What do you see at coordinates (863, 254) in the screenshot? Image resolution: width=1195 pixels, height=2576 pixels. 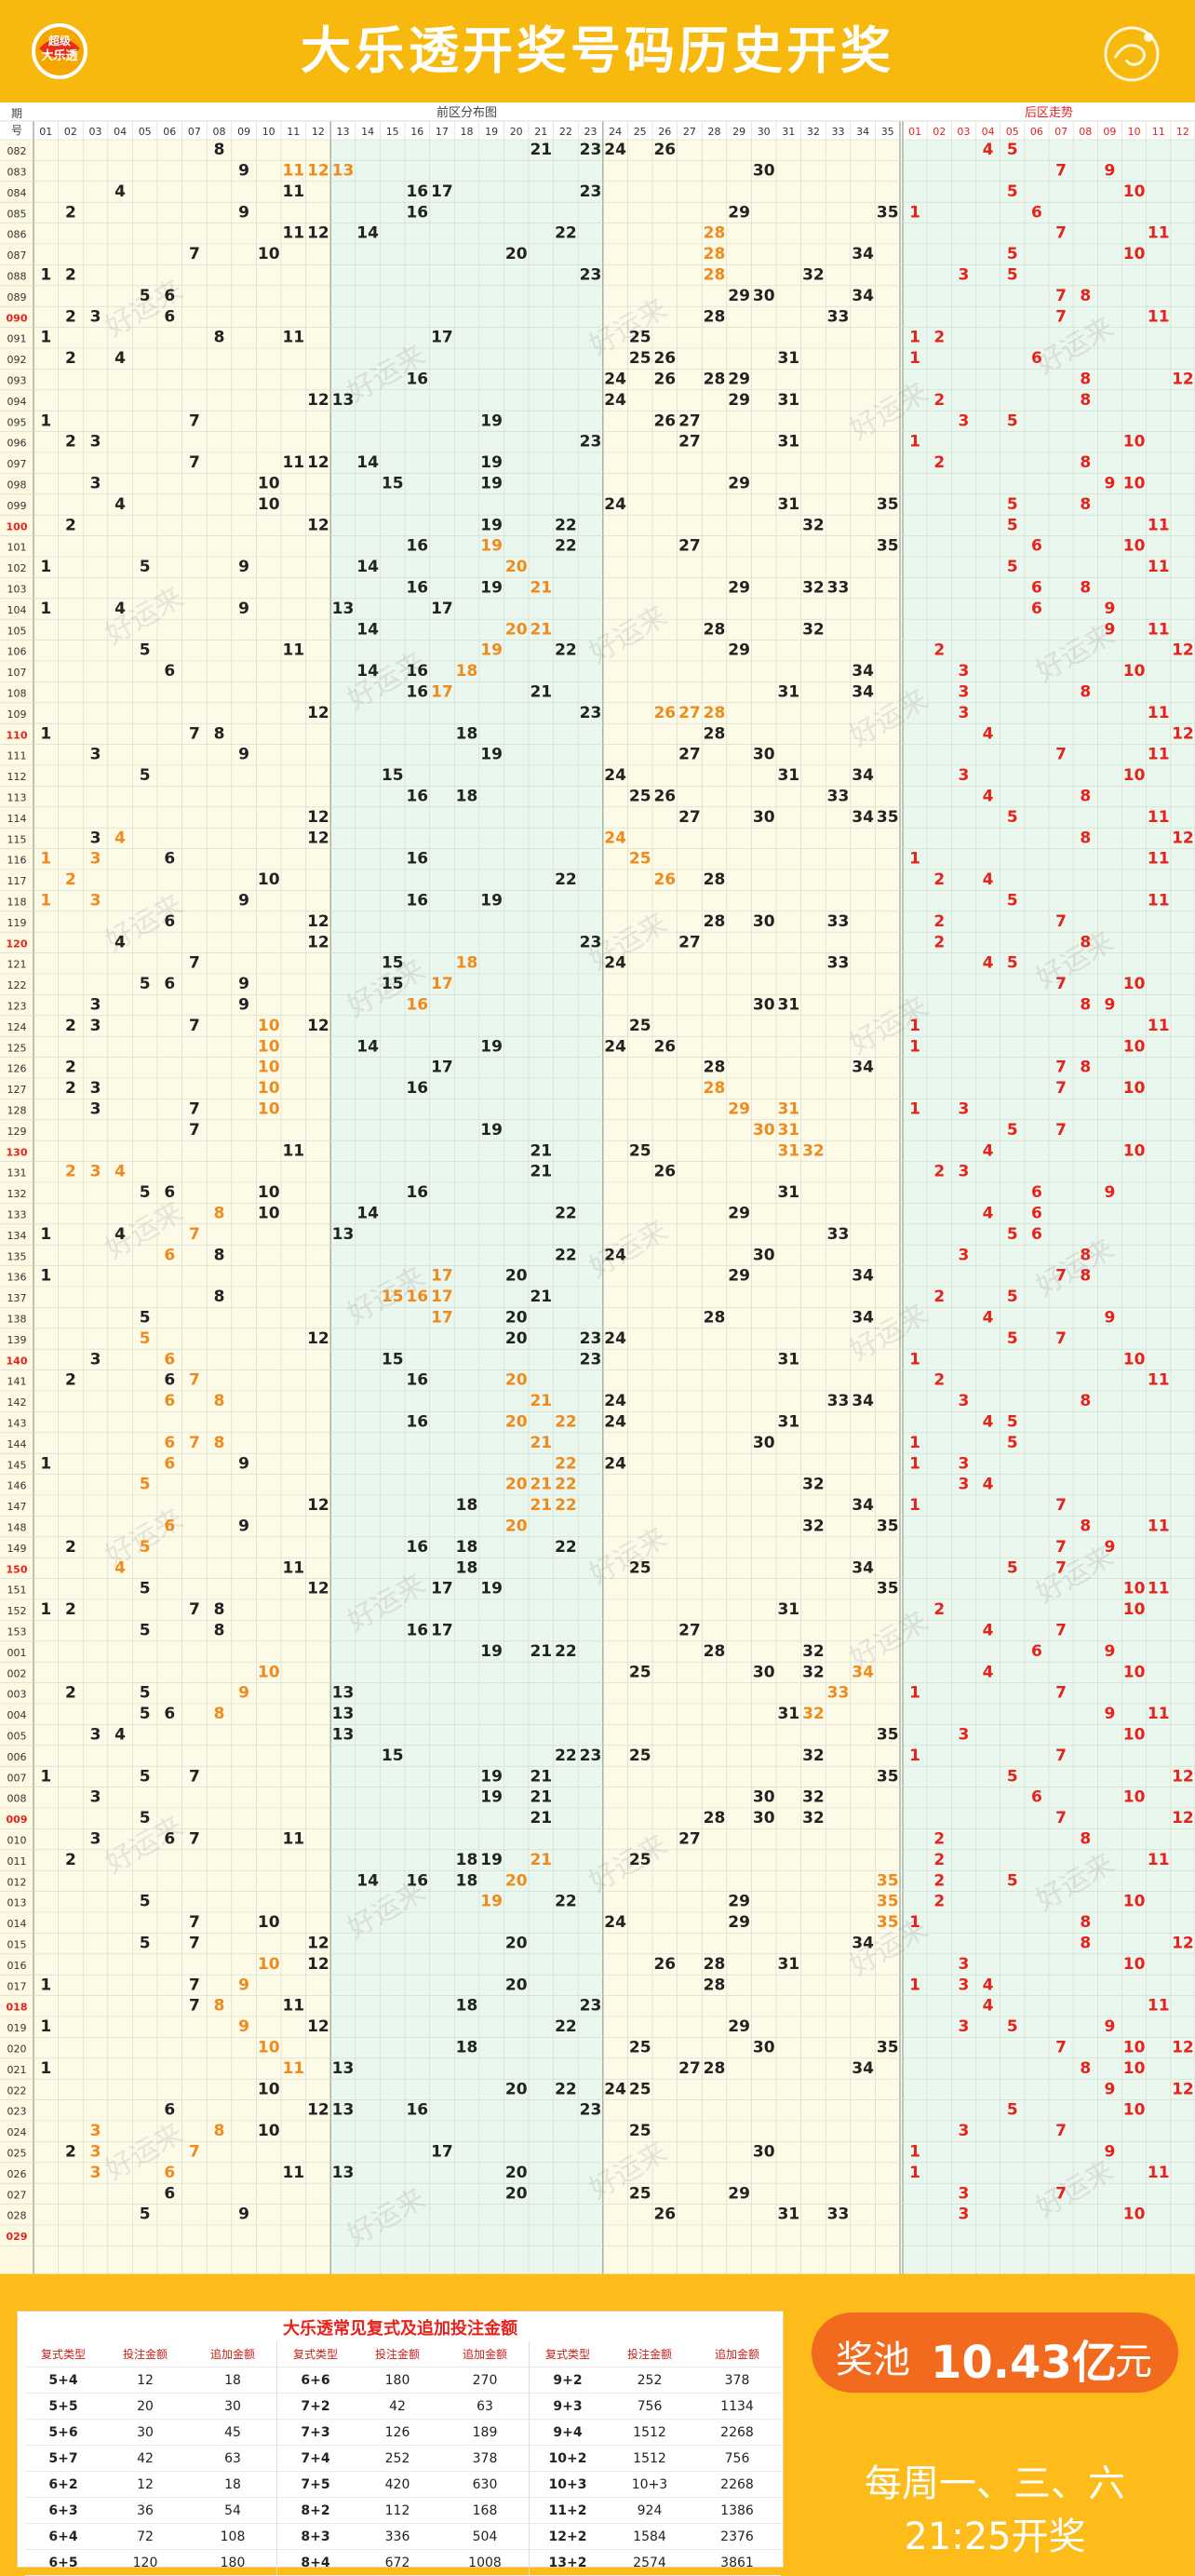 I see `front-ball: 34` at bounding box center [863, 254].